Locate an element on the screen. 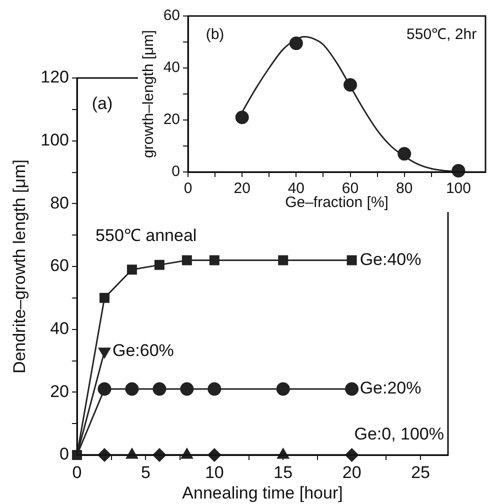  x-tick-label: 100 is located at coordinates (458, 189).